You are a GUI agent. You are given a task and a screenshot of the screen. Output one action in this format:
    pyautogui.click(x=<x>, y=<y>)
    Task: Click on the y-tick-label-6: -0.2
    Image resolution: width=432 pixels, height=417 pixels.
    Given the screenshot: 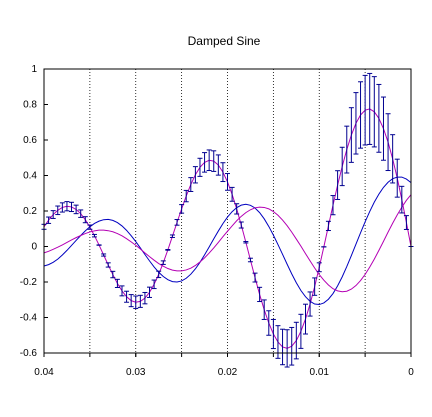 What is the action you would take?
    pyautogui.click(x=29, y=282)
    